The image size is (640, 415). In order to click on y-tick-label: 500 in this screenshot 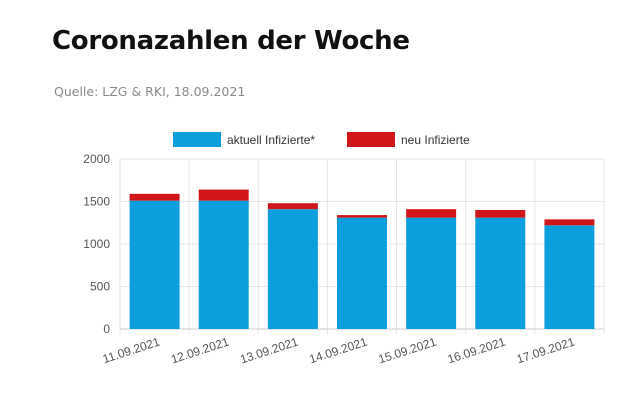, I will do `click(100, 287)`.